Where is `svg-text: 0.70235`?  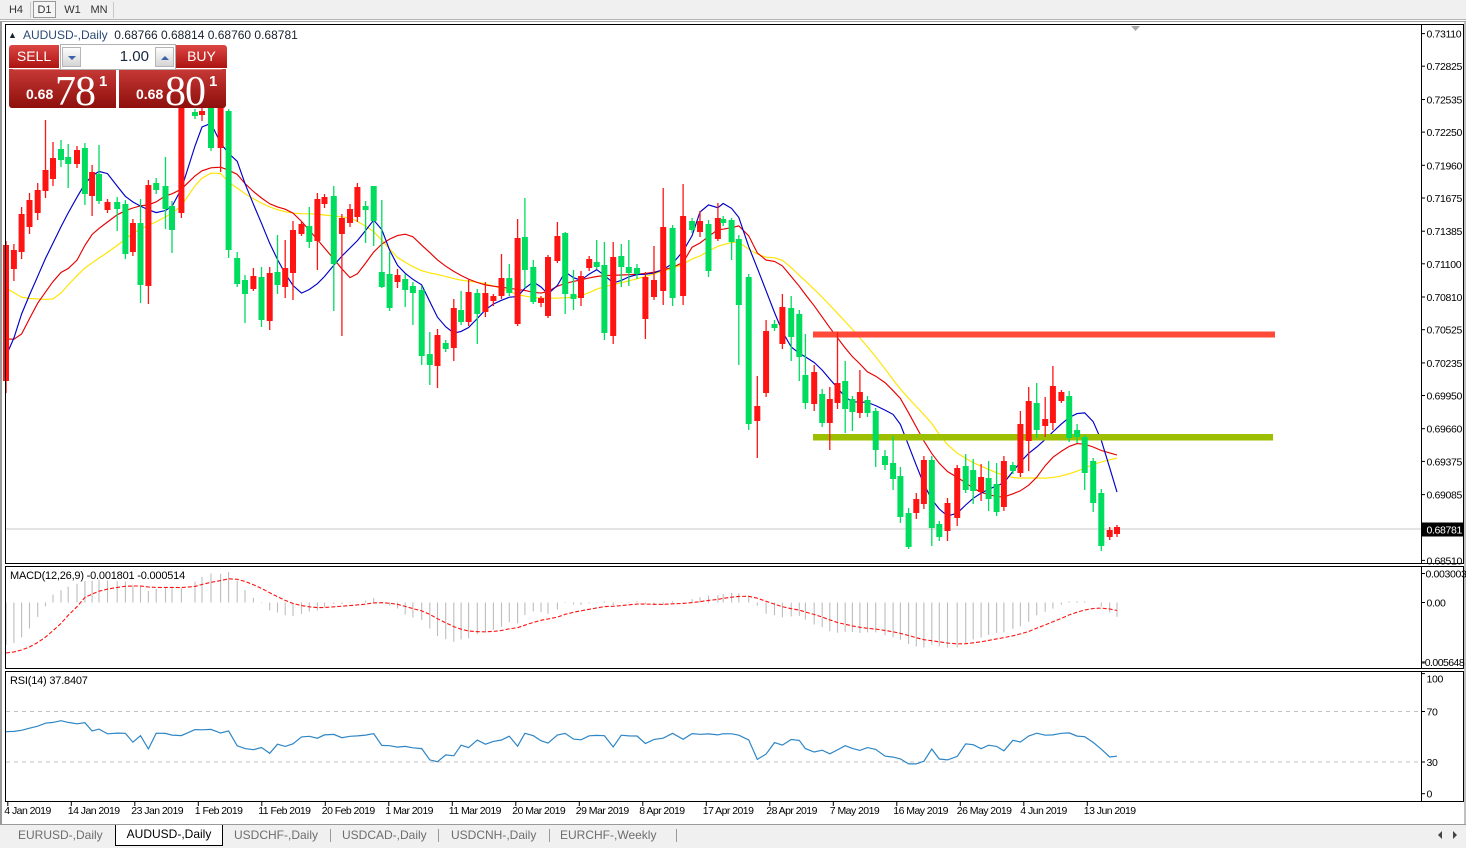
svg-text: 0.70235 is located at coordinates (1445, 364).